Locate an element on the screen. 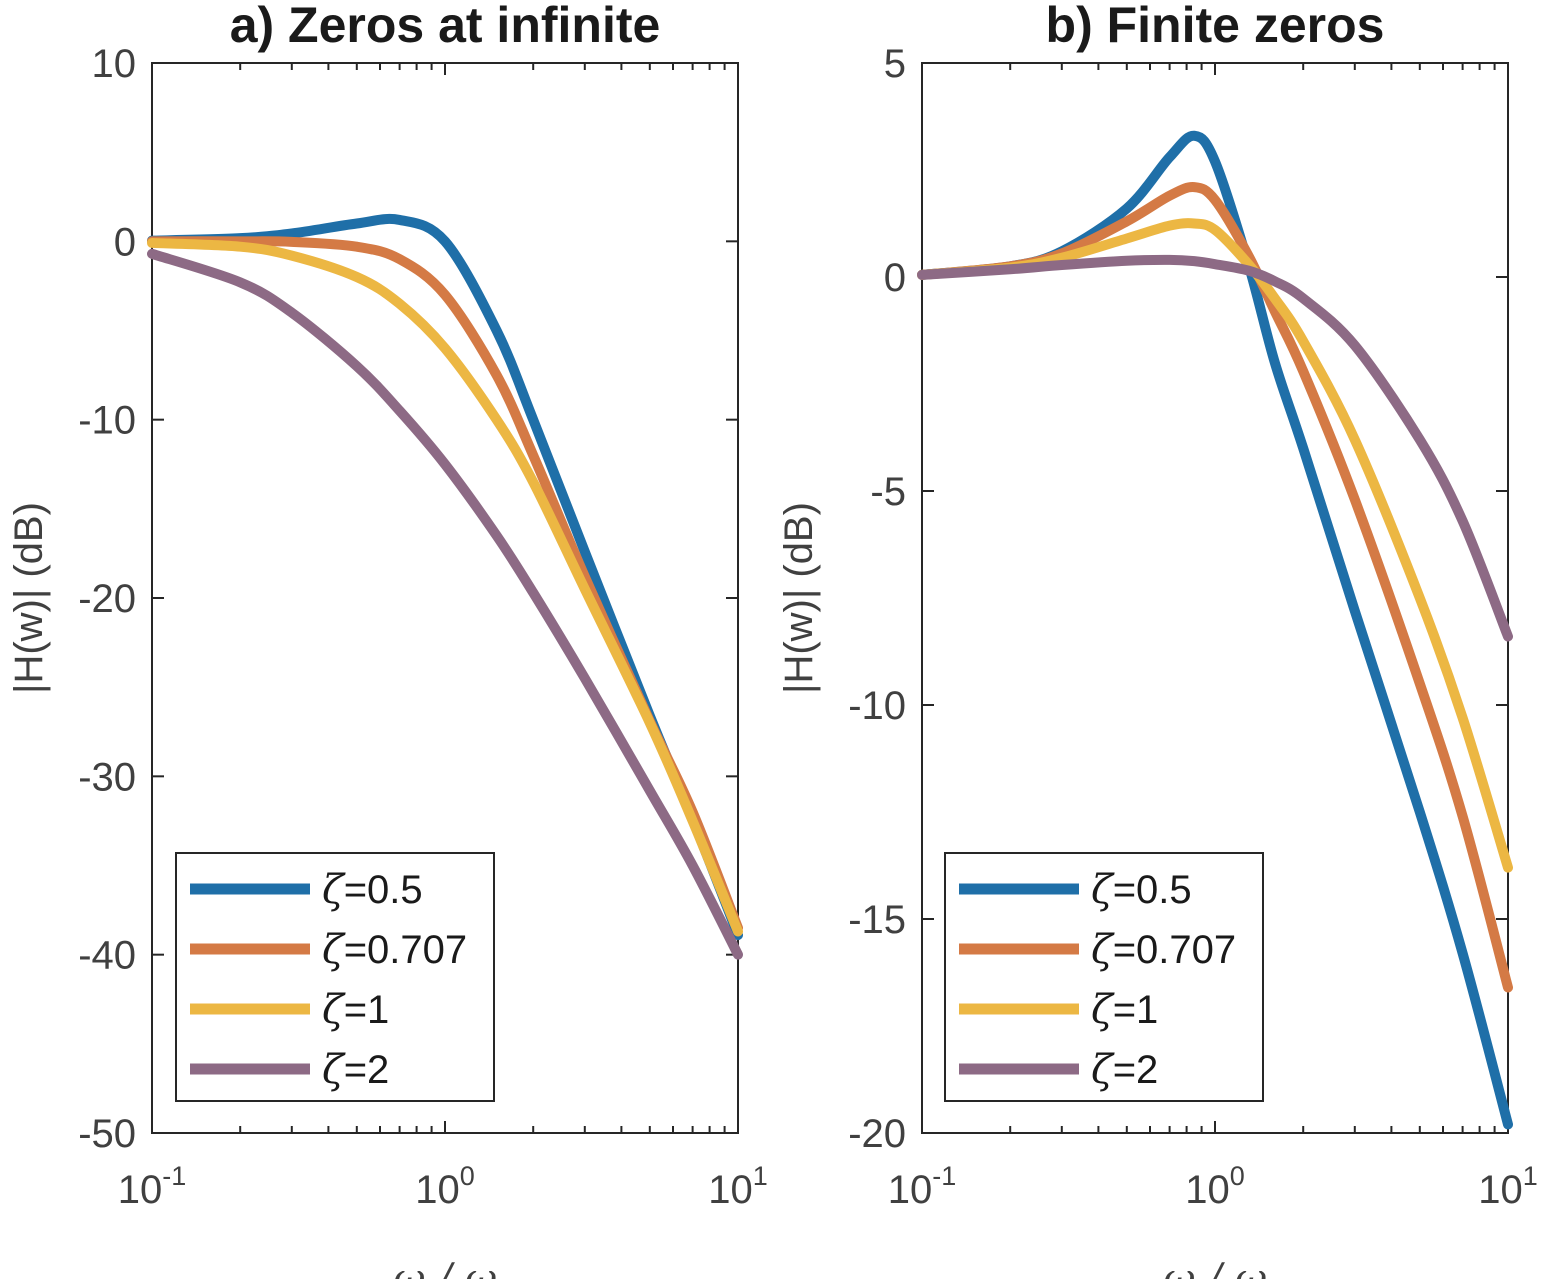 The height and width of the screenshot is (1279, 1546). y-tick-label: -5 is located at coordinates (888, 492).